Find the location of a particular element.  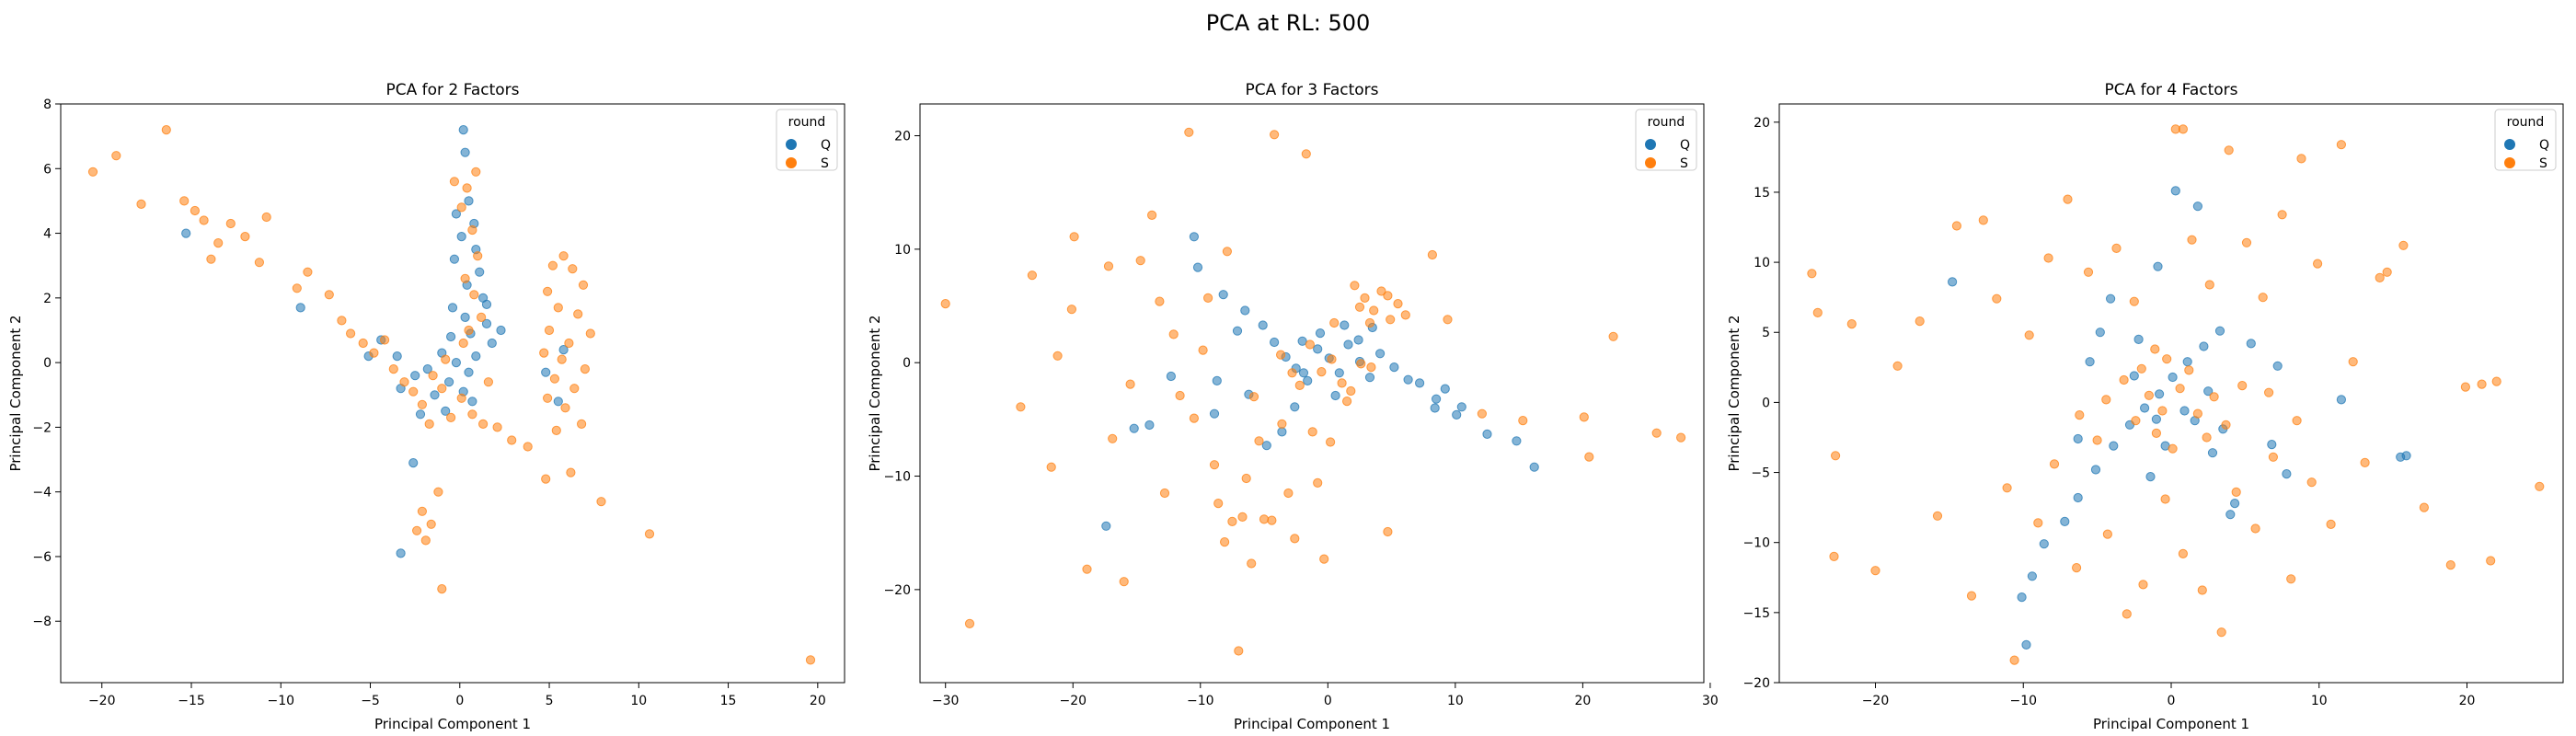

y-axis-label: Principal Component 2 is located at coordinates (15, 393).